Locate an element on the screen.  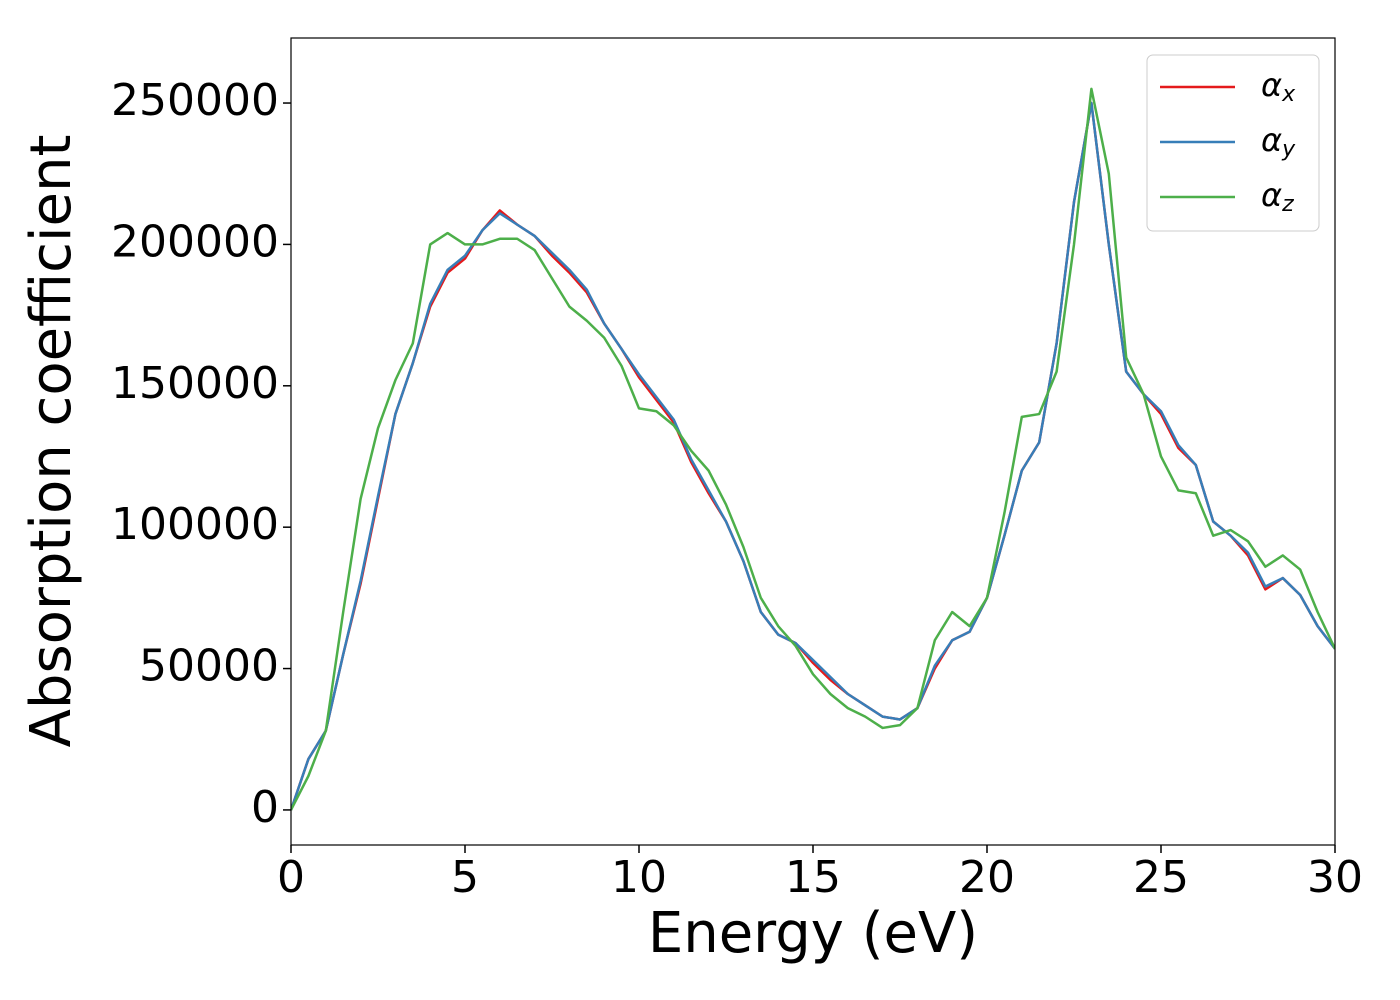
y-axis-label: Absorption coefficient is located at coordinates (51, 441).